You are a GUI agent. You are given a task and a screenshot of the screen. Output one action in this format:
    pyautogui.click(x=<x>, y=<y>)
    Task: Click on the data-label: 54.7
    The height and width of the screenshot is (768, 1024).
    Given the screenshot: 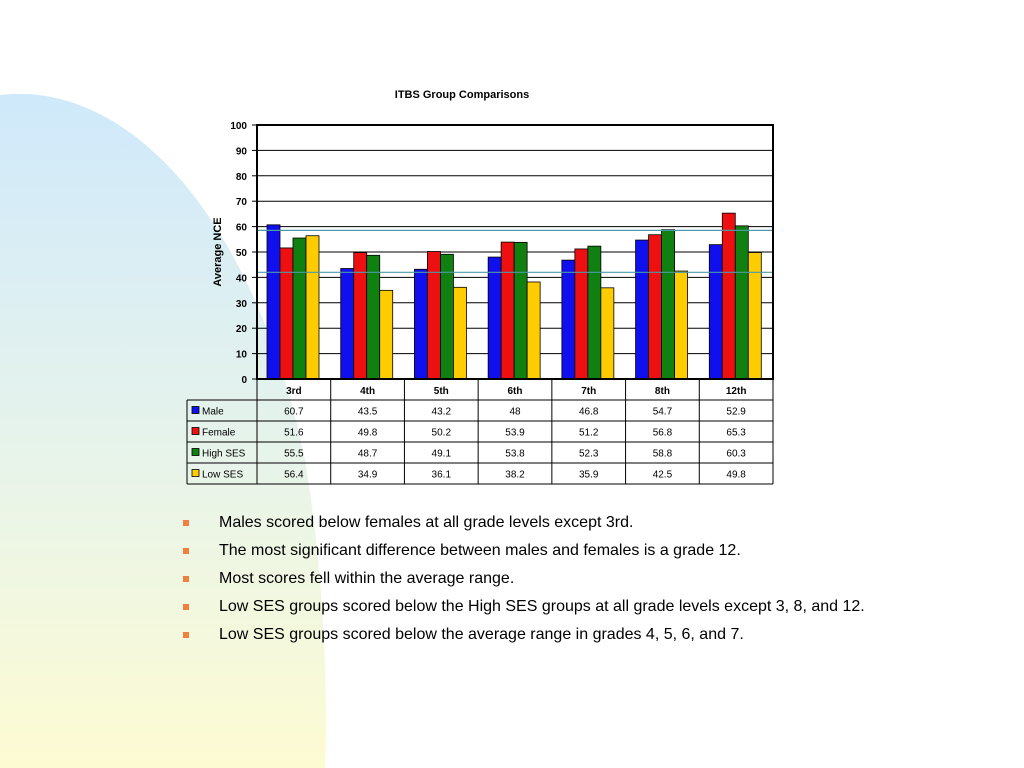 What is the action you would take?
    pyautogui.click(x=663, y=412)
    